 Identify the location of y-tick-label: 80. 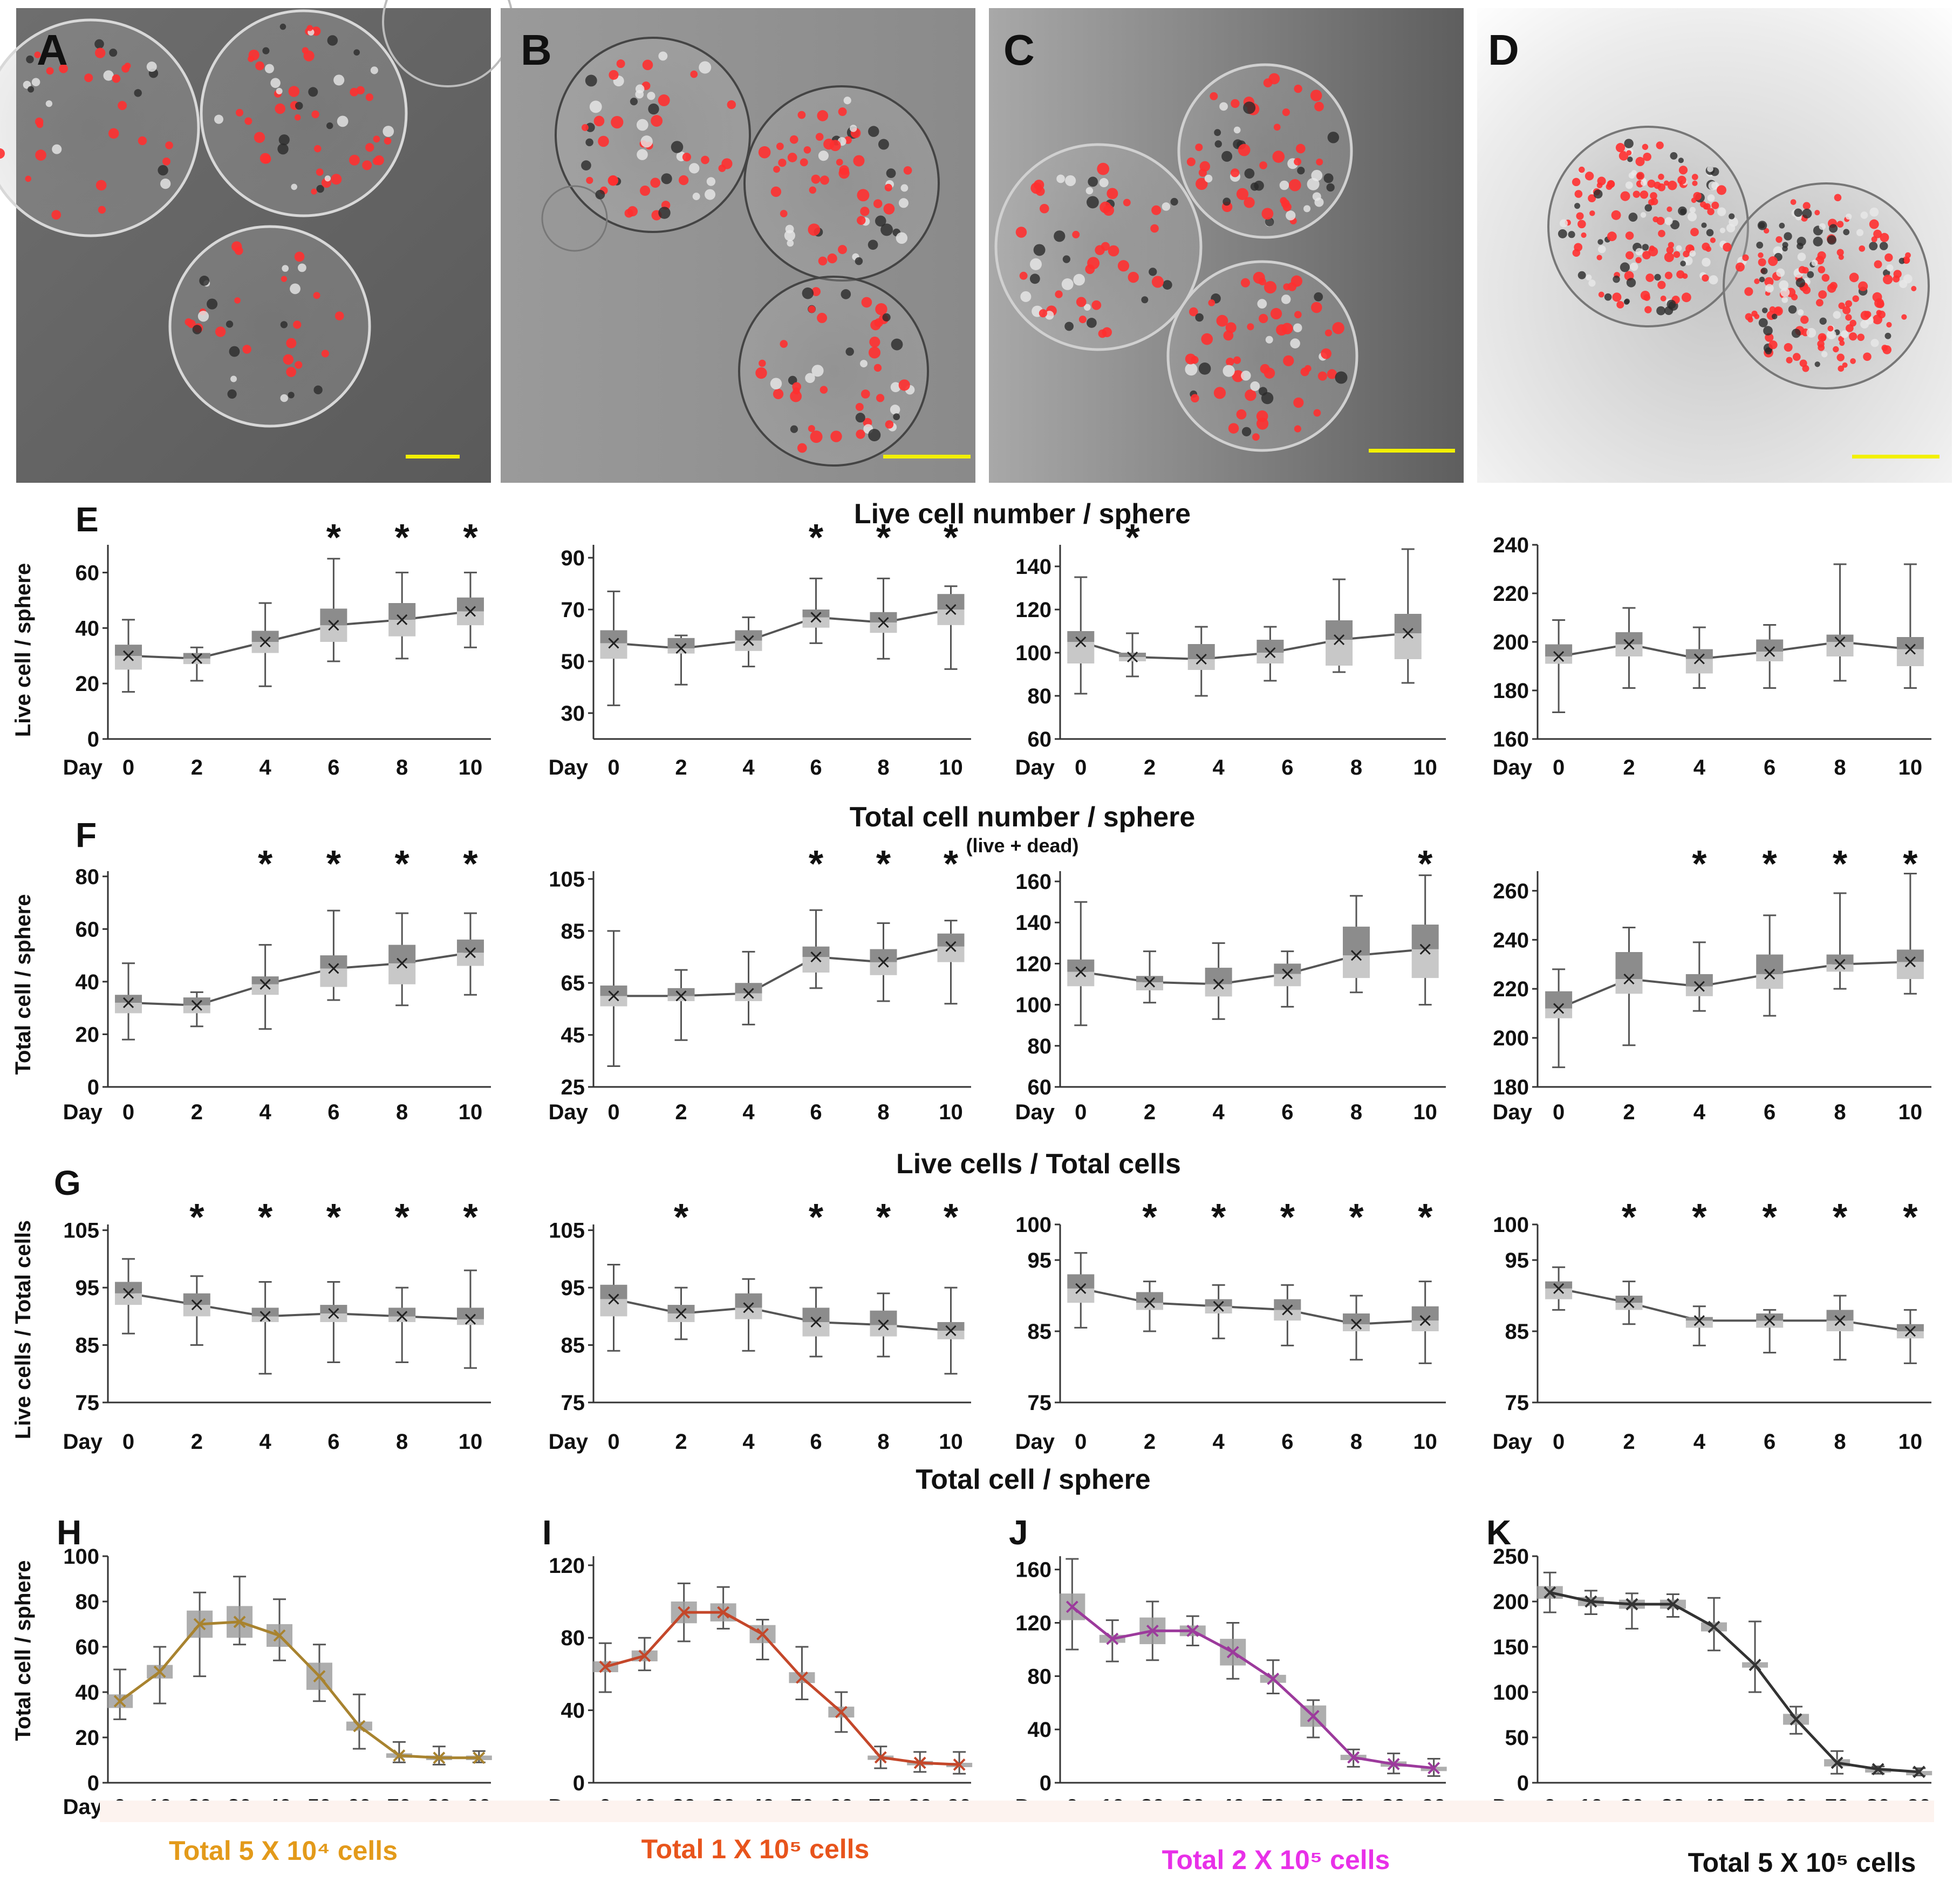
(1040, 1676).